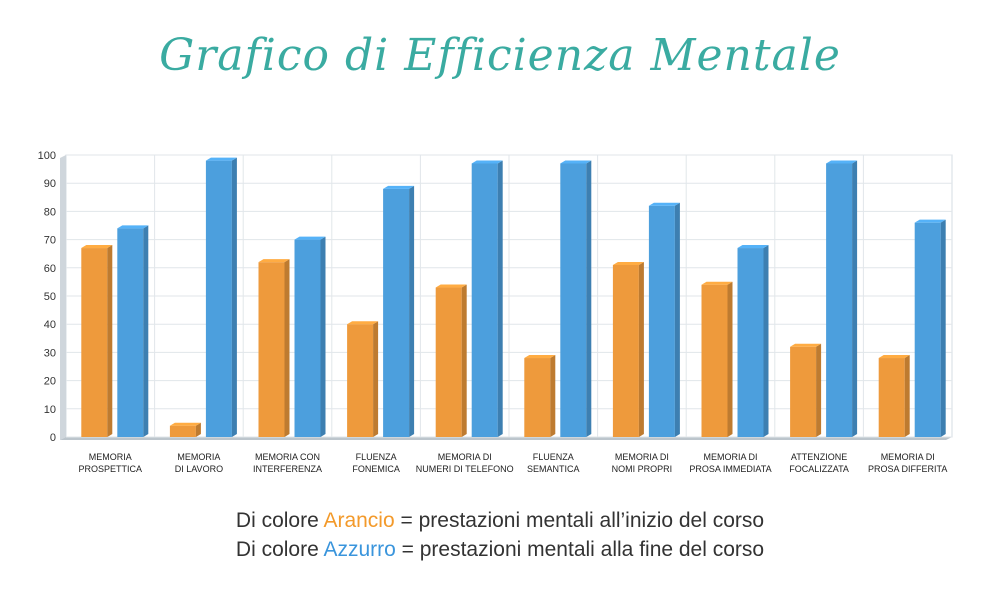 The image size is (1000, 600). Describe the element at coordinates (50, 382) in the screenshot. I see `y-tick-label: 20` at that location.